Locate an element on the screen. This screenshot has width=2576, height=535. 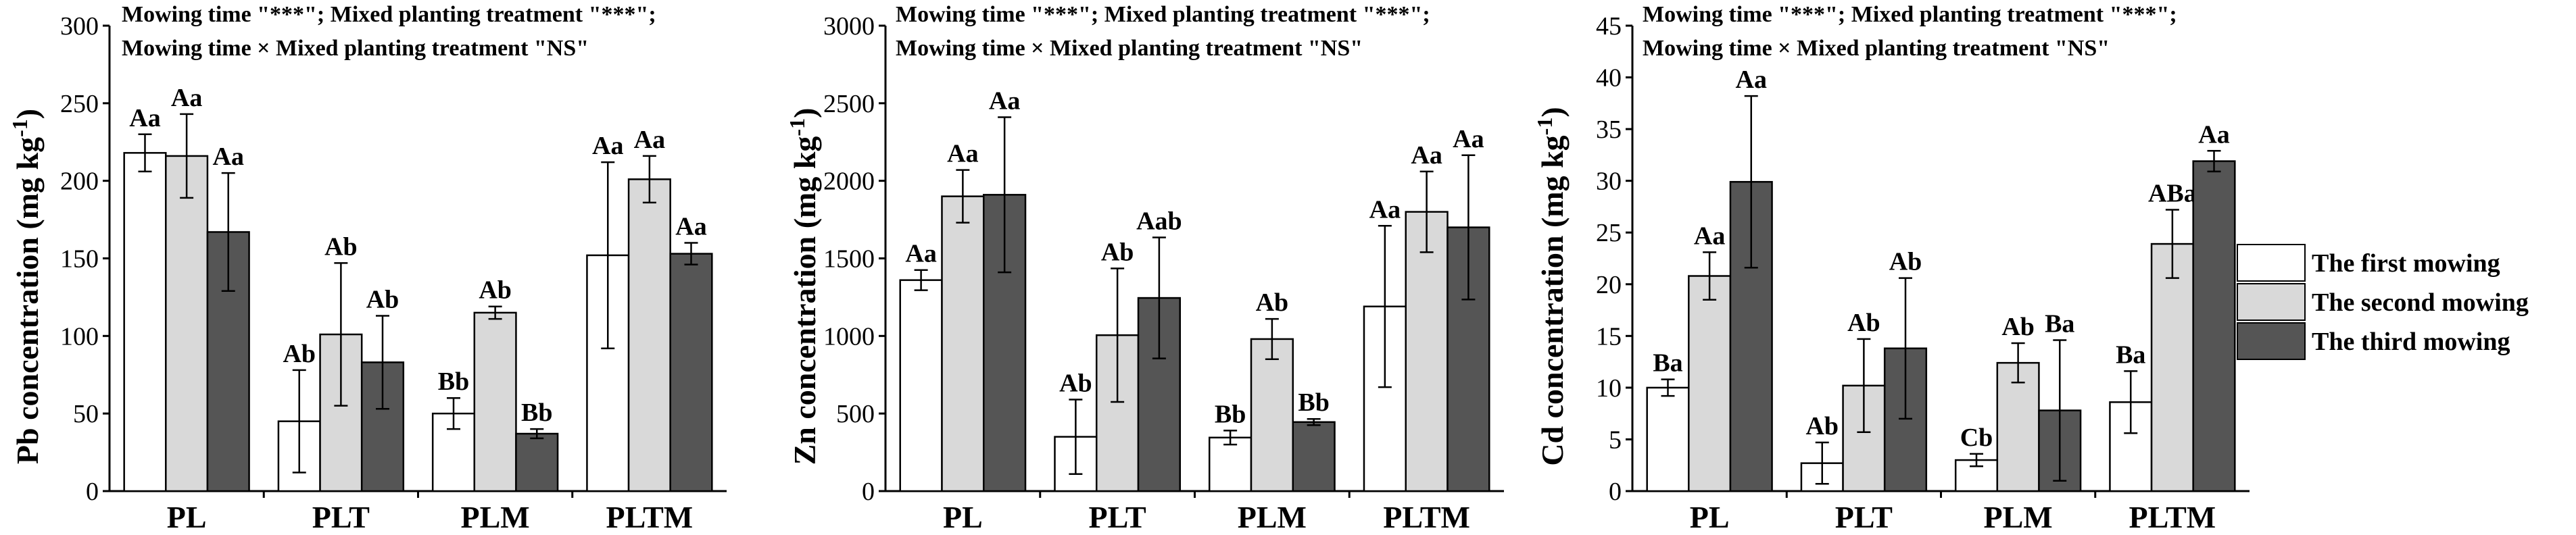
y-tick-label: 30 is located at coordinates (1609, 182).